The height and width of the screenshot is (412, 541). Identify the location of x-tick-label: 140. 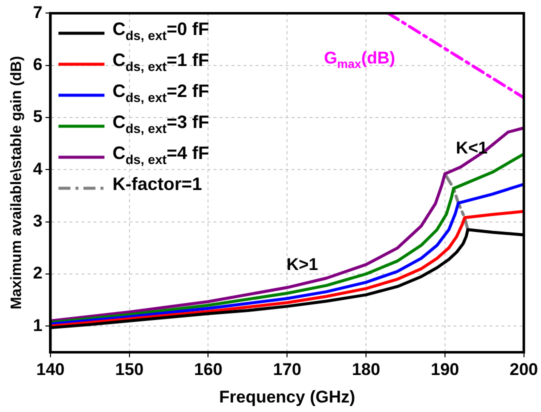
(50, 370).